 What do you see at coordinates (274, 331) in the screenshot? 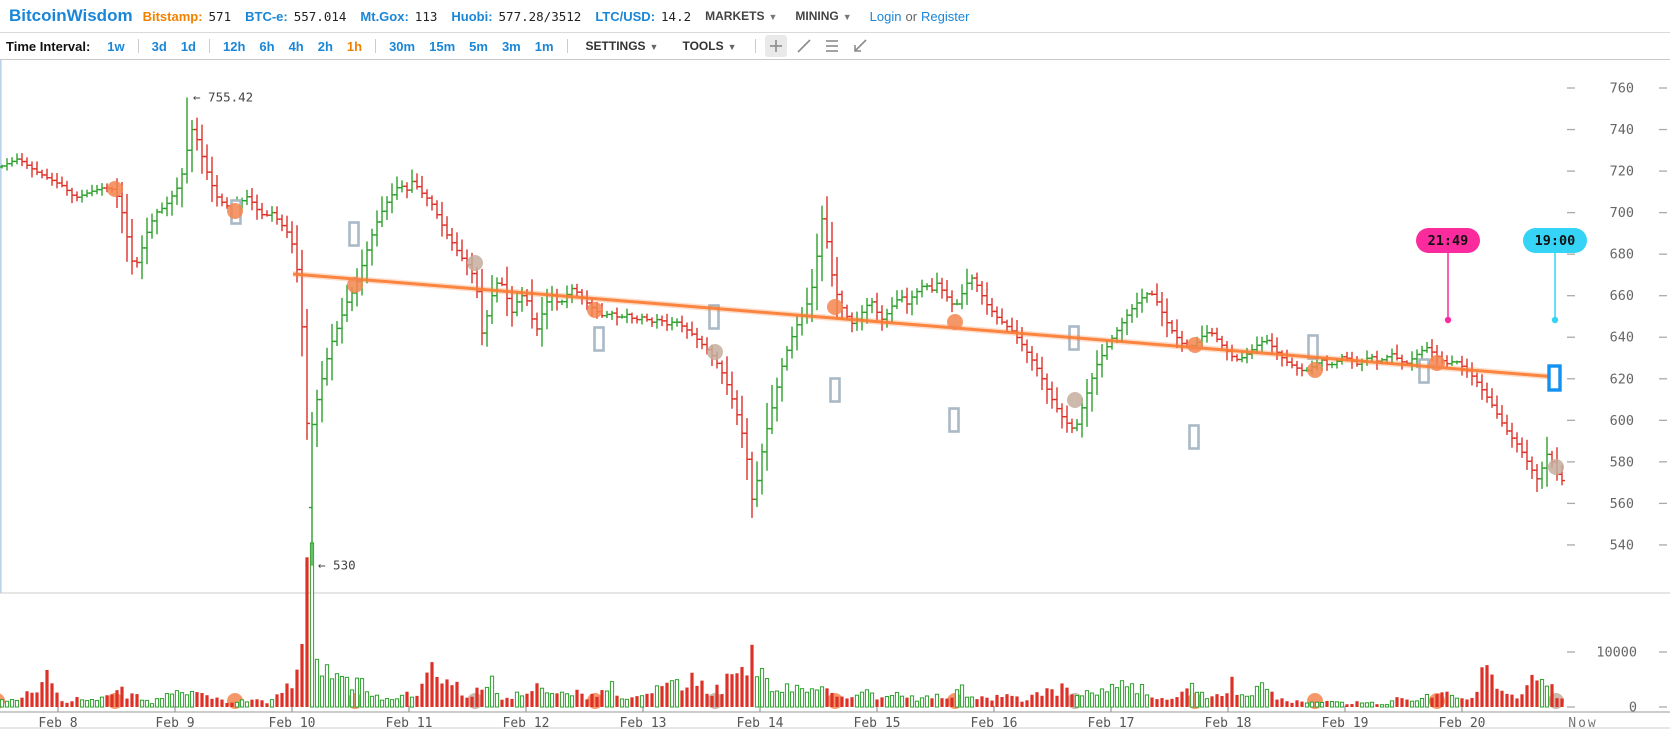
I see `price-annotations: ← 755.42 ← 530` at bounding box center [274, 331].